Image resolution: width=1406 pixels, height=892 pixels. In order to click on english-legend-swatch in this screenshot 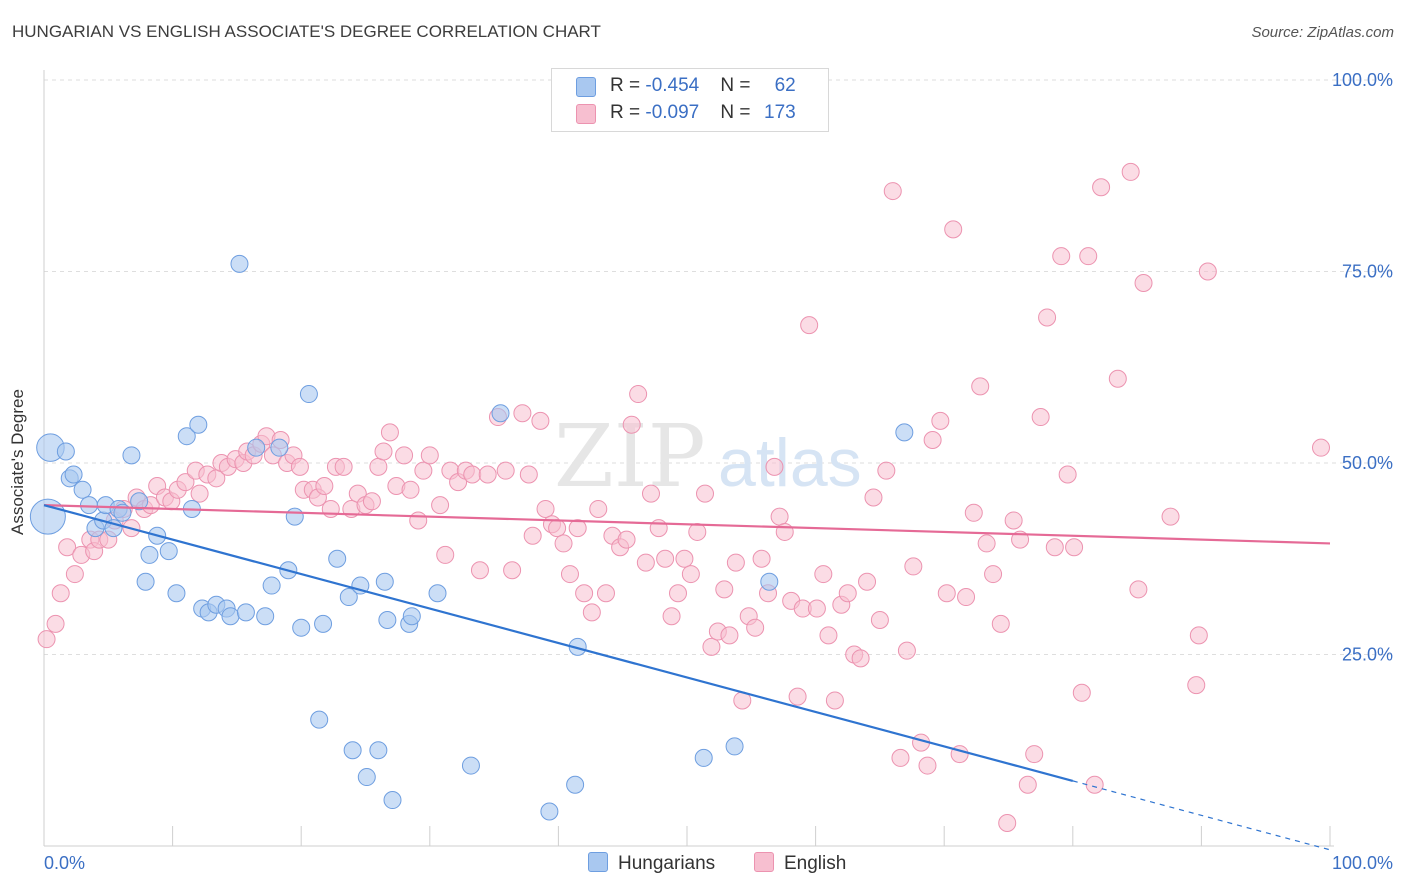, I will do `click(764, 862)`.